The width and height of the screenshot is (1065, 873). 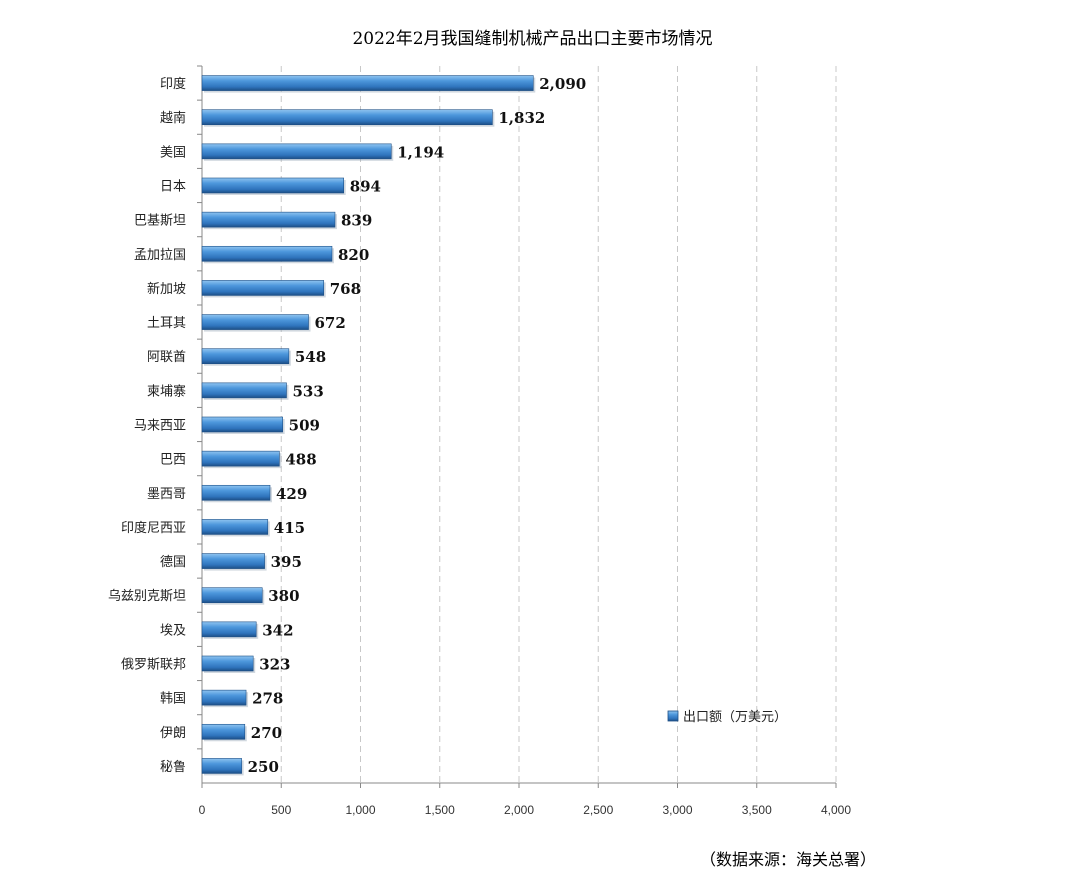 I want to click on category-label: 巴西, so click(x=173, y=460).